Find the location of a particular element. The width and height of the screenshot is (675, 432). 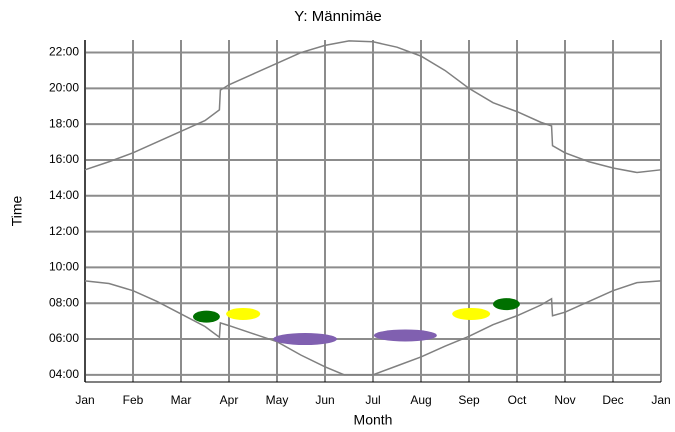

x-tick-label: Mar is located at coordinates (181, 400).